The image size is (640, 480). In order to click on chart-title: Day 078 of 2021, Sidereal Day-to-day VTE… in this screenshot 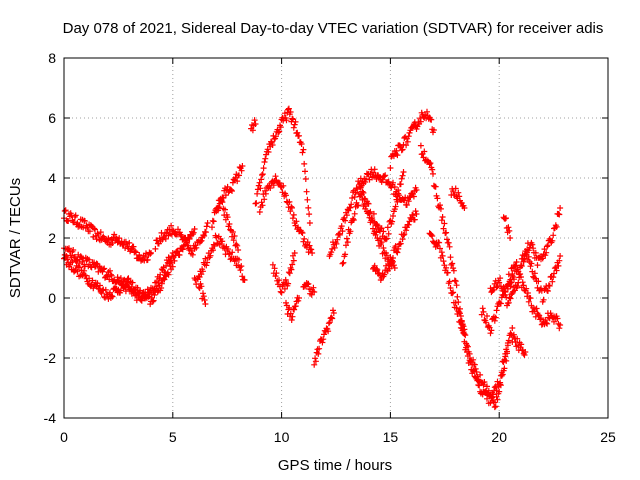, I will do `click(333, 28)`.